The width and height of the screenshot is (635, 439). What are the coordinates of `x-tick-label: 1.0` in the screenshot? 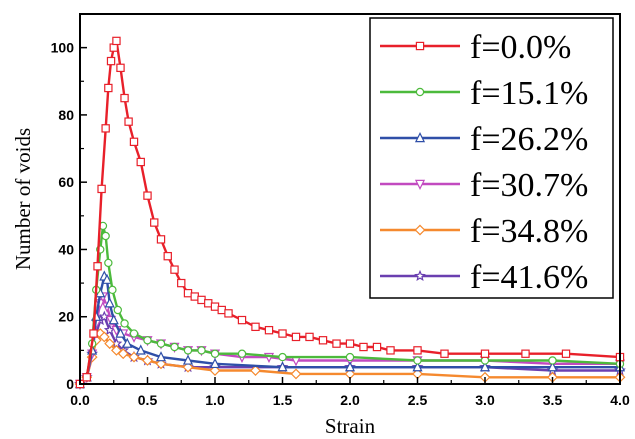 It's located at (215, 400).